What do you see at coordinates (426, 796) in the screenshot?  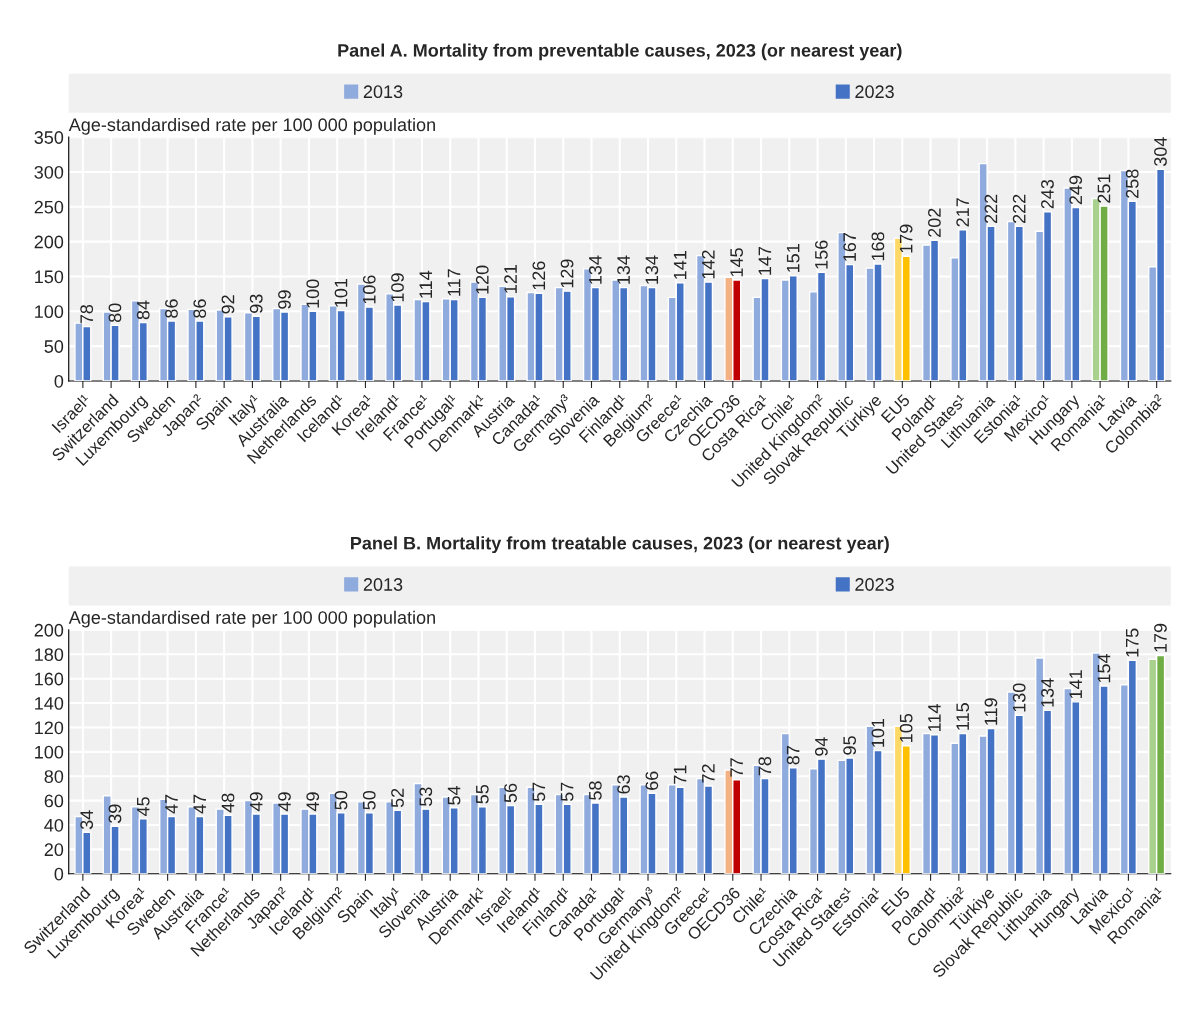 I see `data-label: 53` at bounding box center [426, 796].